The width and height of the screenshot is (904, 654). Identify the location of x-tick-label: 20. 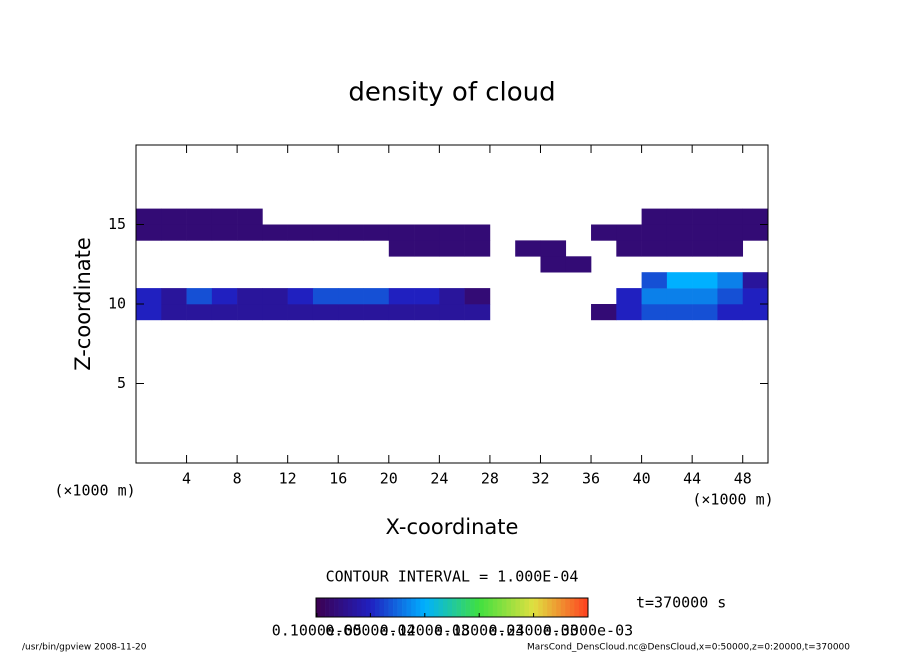
(389, 479).